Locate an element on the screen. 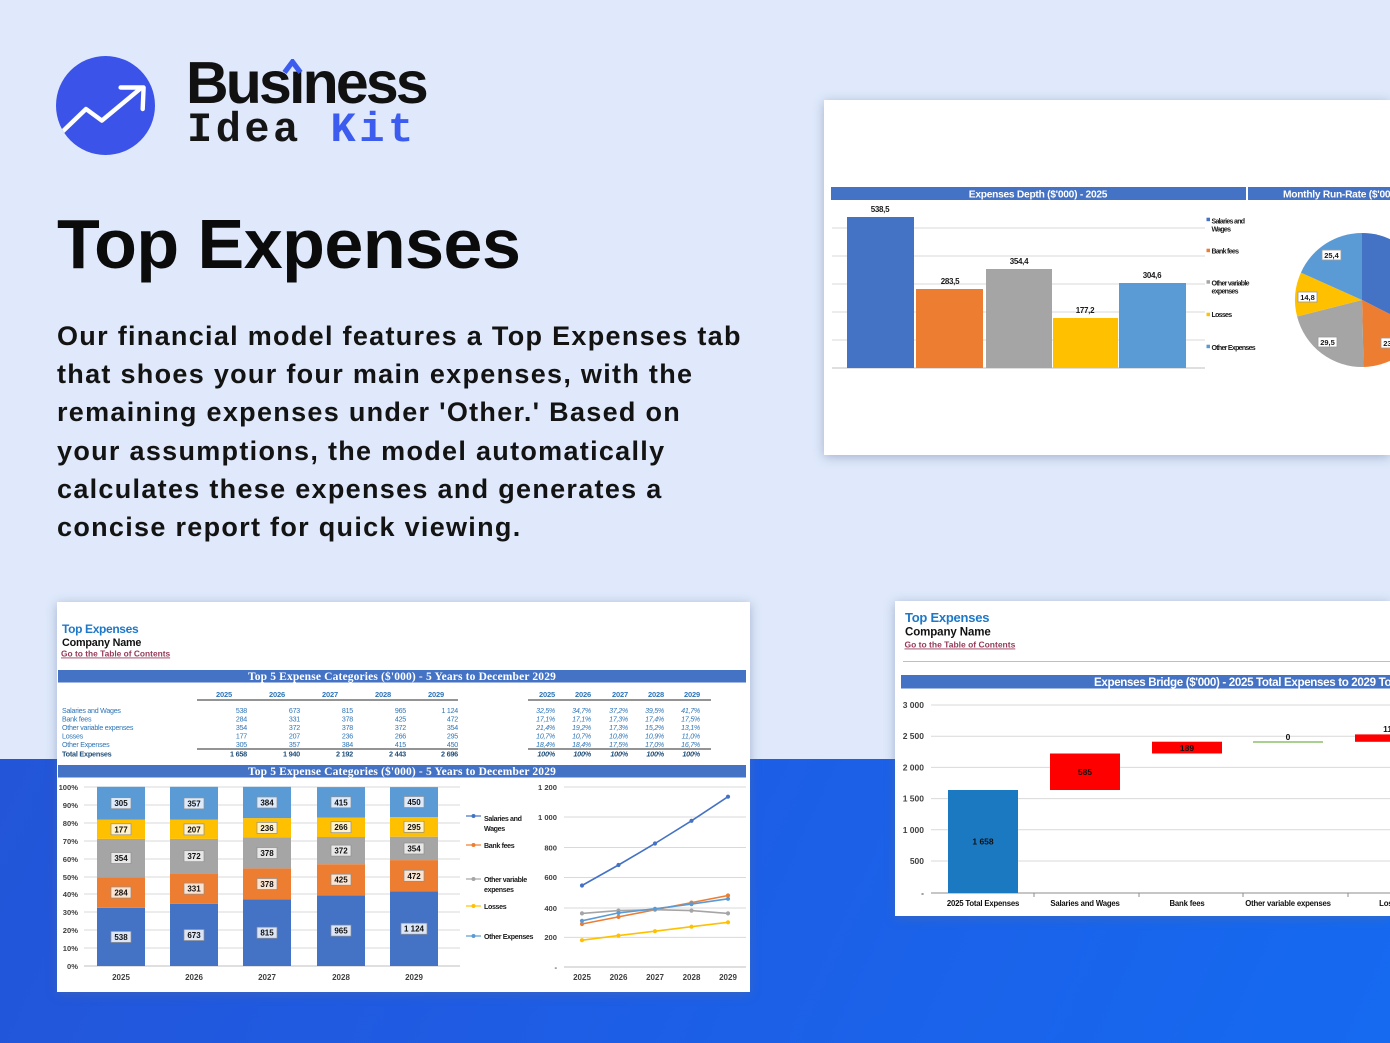  svg-text: Other variable expenses is located at coordinates (1288, 903).